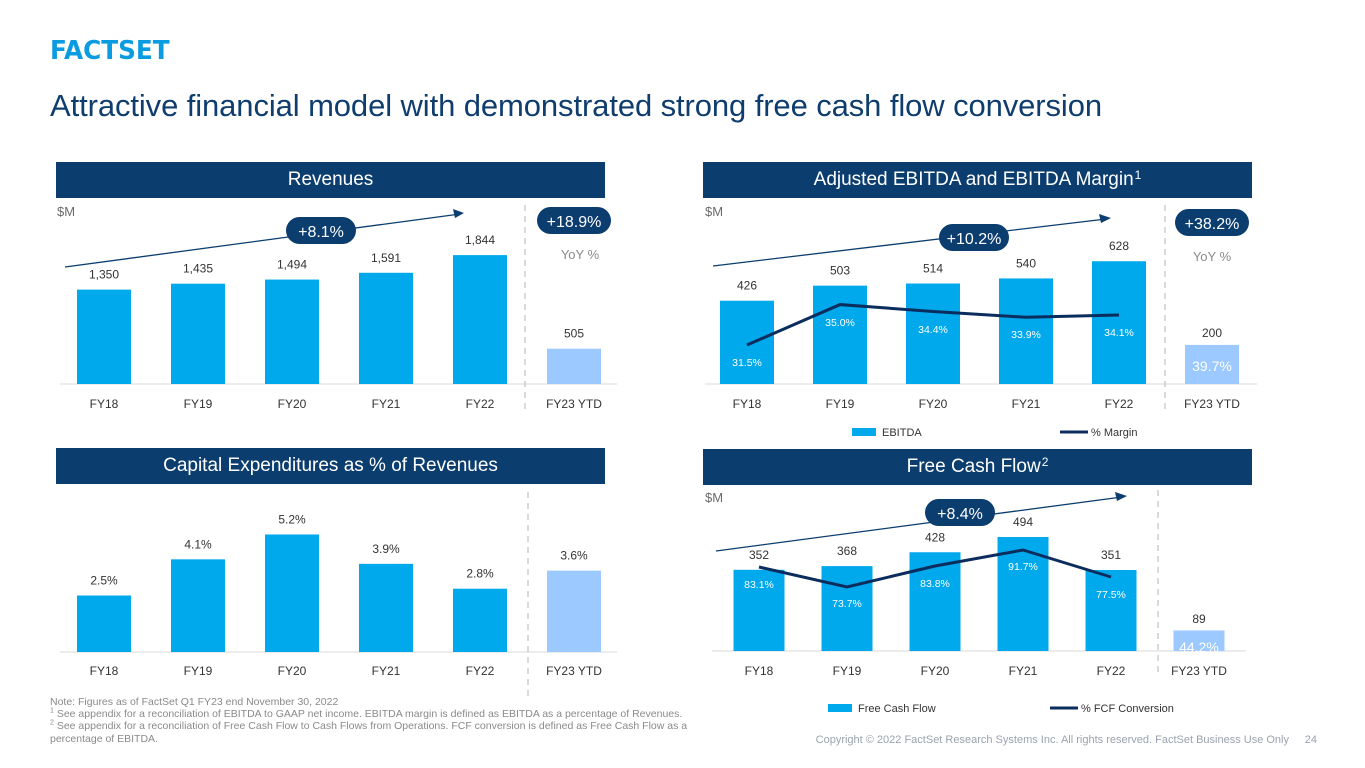 The height and width of the screenshot is (768, 1365). What do you see at coordinates (714, 497) in the screenshot?
I see `fcf-unit-label: $M` at bounding box center [714, 497].